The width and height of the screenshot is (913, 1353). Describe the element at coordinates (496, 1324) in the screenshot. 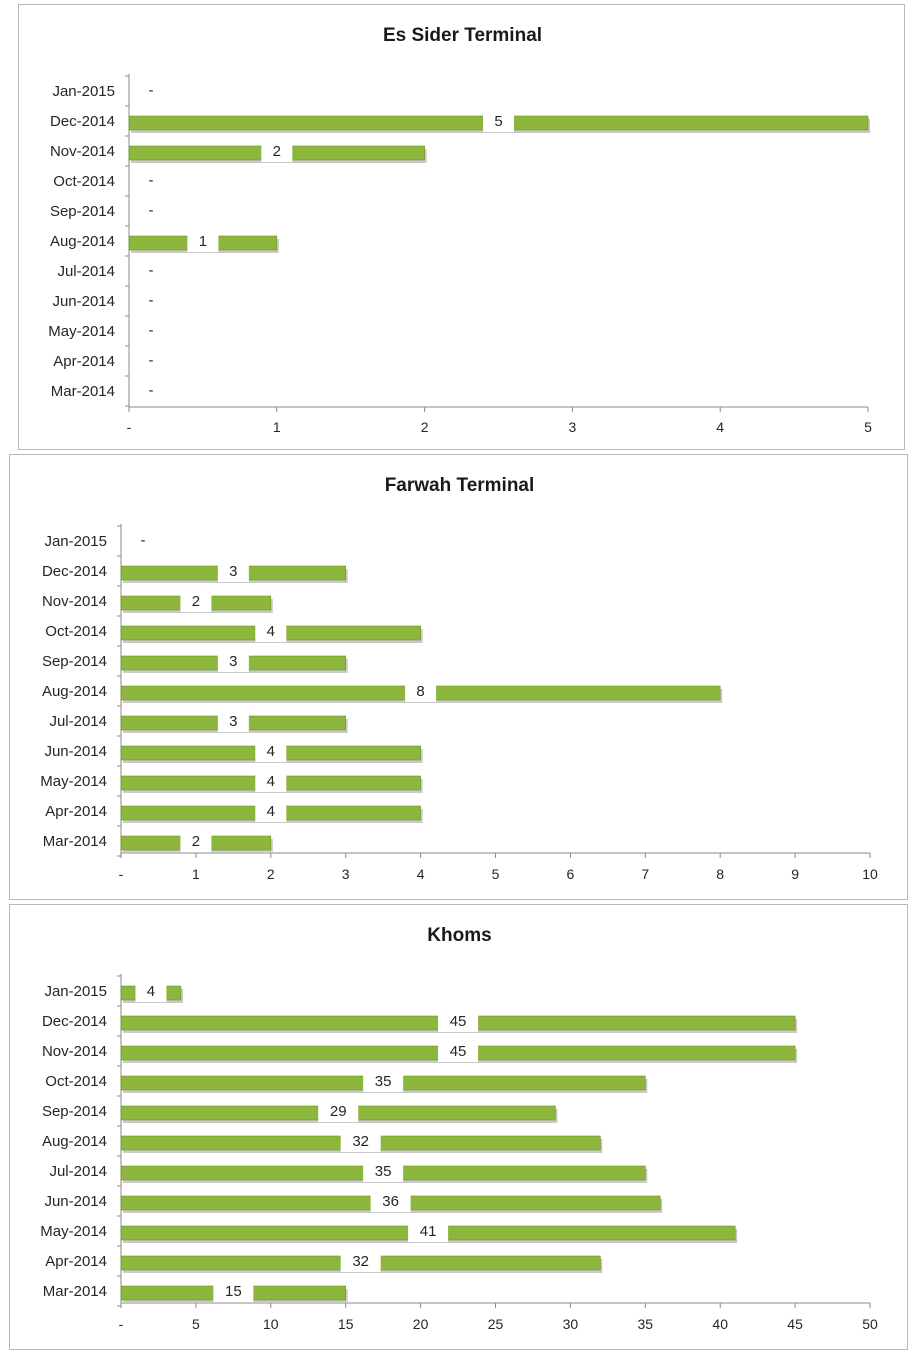

I see `x-tick-label: 25` at that location.